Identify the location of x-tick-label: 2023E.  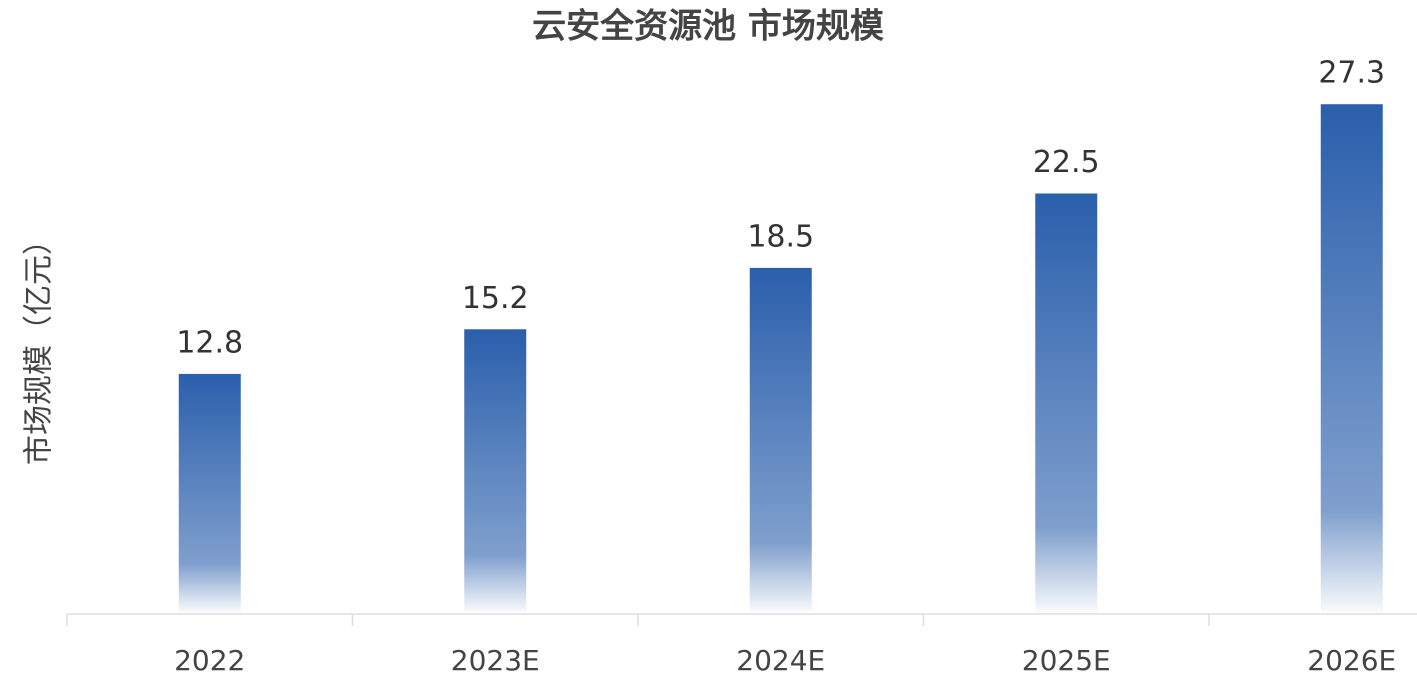
(495, 660).